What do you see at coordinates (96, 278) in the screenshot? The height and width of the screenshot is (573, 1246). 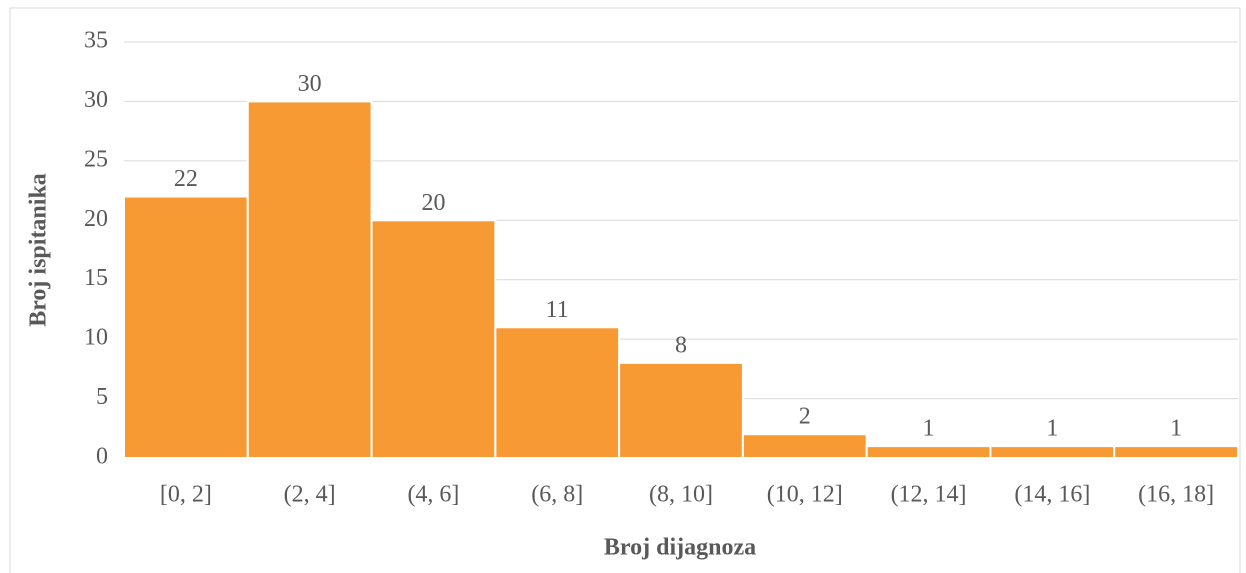 I see `y-tick-label: 15` at bounding box center [96, 278].